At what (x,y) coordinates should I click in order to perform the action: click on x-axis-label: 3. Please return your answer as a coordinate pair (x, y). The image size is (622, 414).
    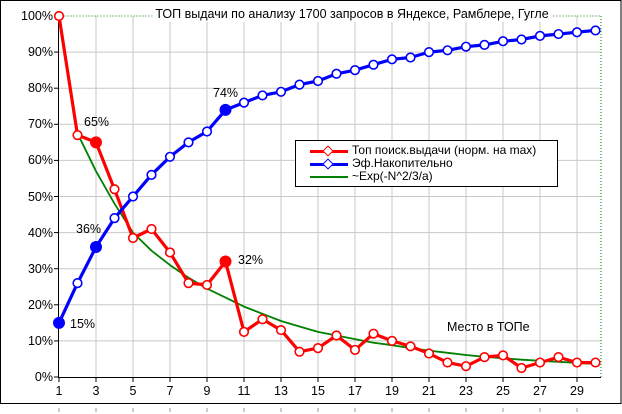
    Looking at the image, I should click on (96, 391).